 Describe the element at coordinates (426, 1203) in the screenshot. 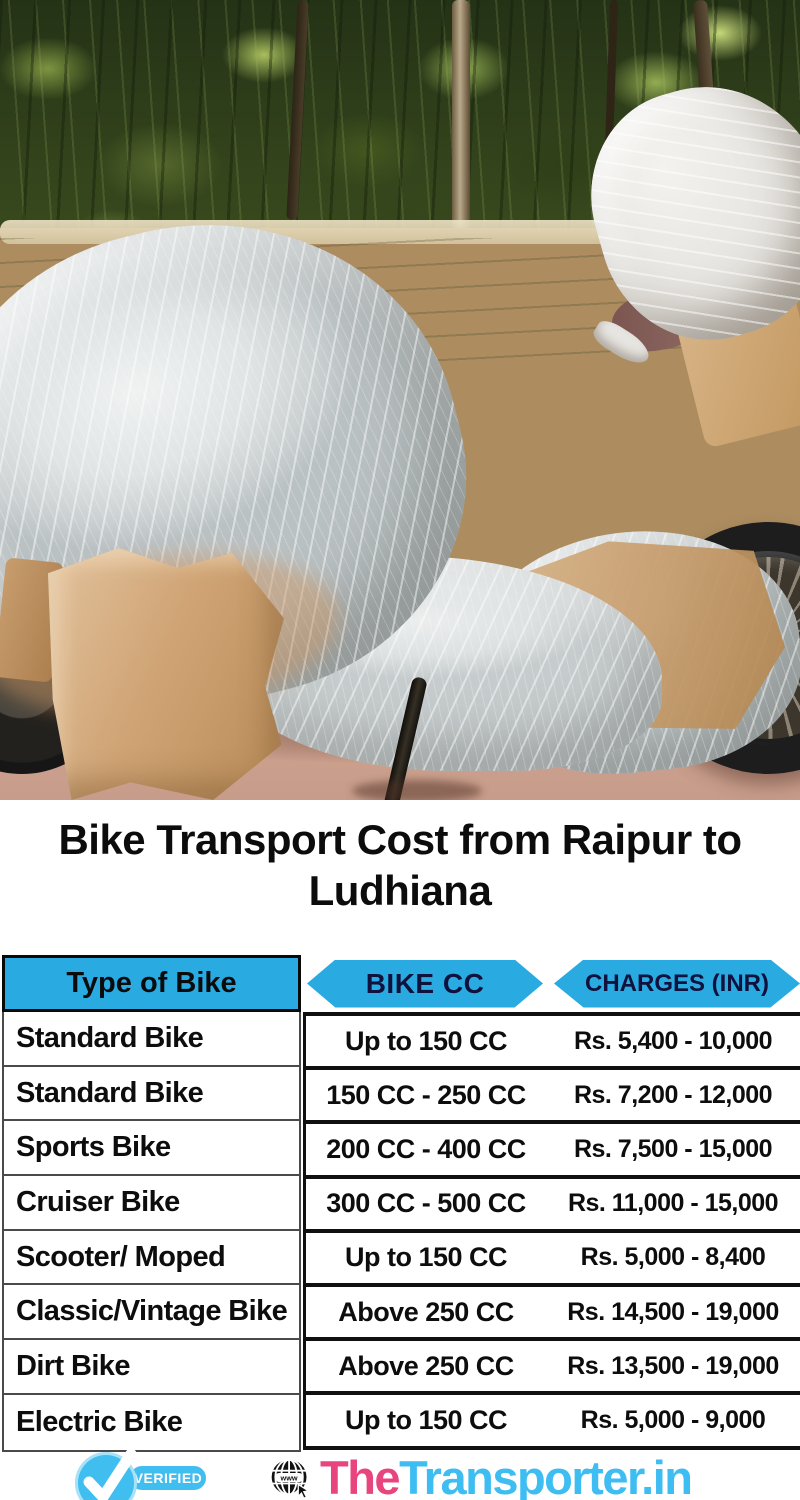

I see `row-cc: 300 CC - 500 CC` at that location.